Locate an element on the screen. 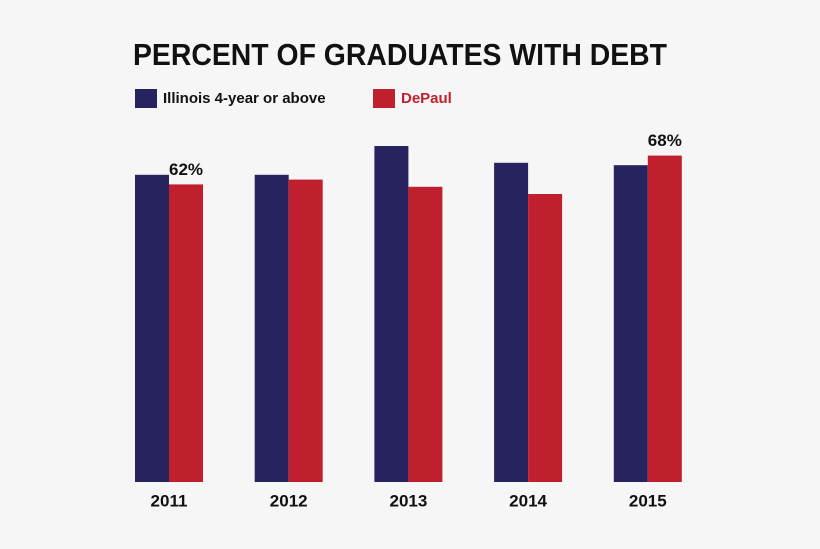  x-tick-label: 2013 is located at coordinates (408, 500).